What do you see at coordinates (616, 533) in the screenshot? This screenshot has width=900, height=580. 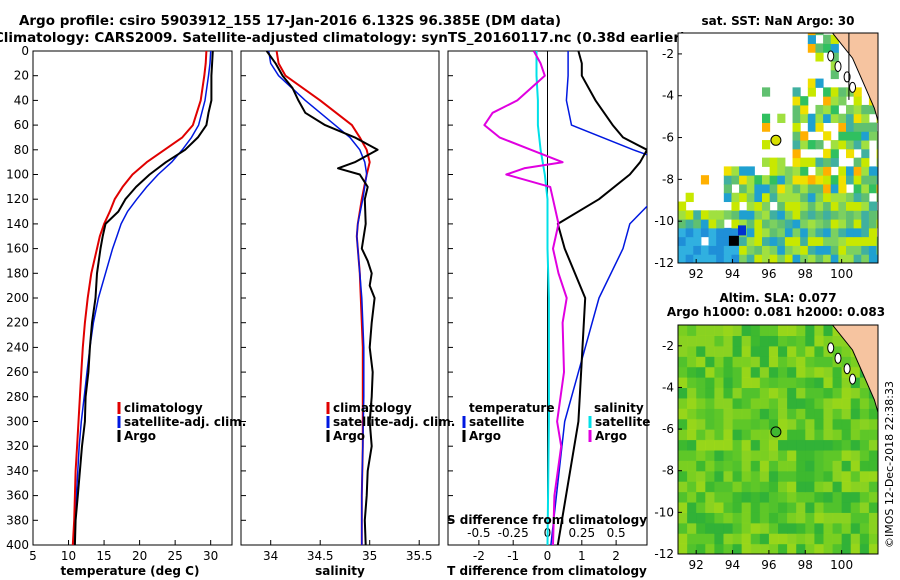 I see `x-top-tick-label: 0.5` at bounding box center [616, 533].